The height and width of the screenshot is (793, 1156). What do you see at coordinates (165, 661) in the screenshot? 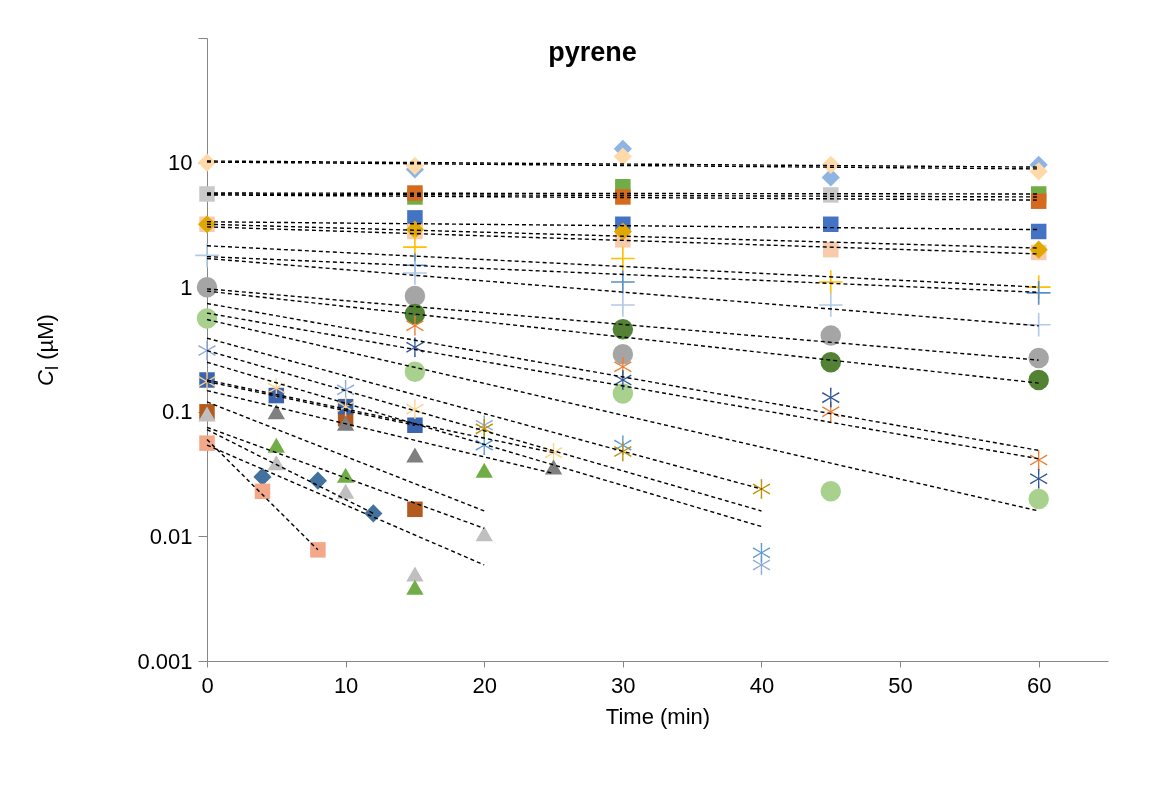
I see `y-tick-label: 0.001` at bounding box center [165, 661].